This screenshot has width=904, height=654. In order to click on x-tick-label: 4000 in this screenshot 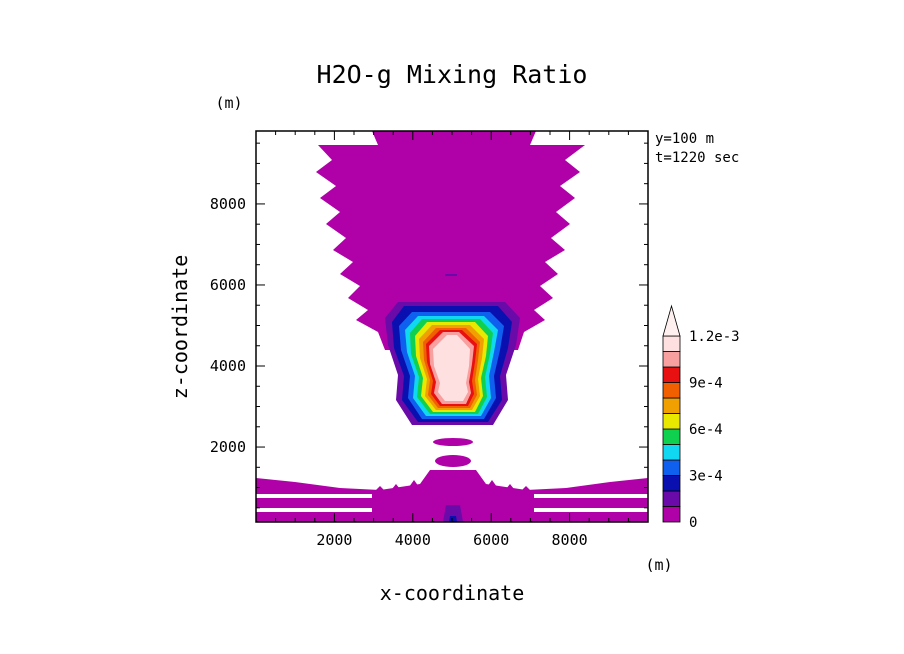, I will do `click(413, 540)`.